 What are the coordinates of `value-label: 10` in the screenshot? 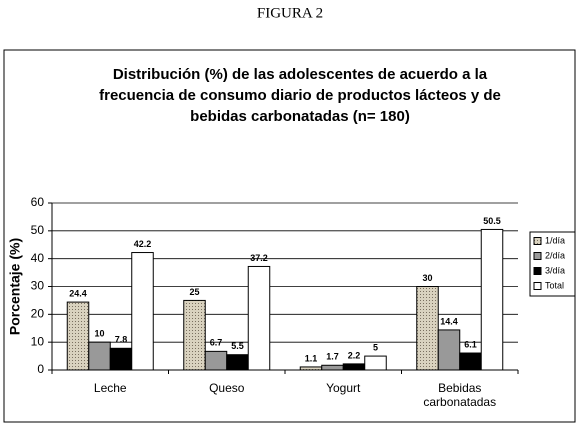 It's located at (99, 334).